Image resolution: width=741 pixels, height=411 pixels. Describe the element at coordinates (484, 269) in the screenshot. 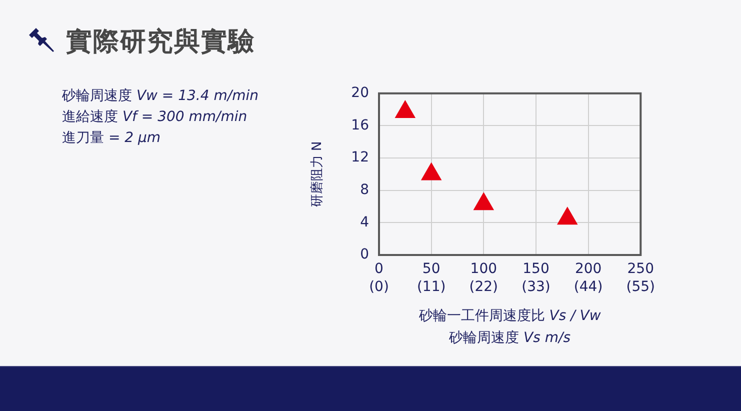

I see `x-tick-label: 100` at that location.